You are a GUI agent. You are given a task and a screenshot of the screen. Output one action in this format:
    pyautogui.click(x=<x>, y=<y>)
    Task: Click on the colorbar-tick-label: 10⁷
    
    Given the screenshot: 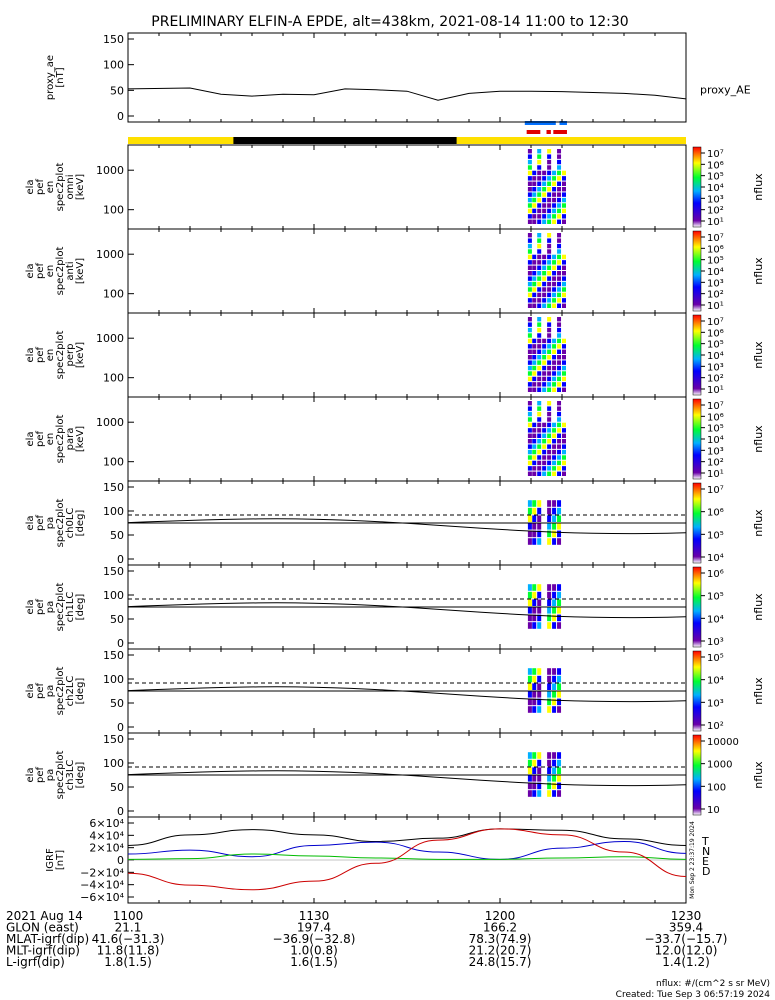 What is the action you would take?
    pyautogui.click(x=715, y=406)
    